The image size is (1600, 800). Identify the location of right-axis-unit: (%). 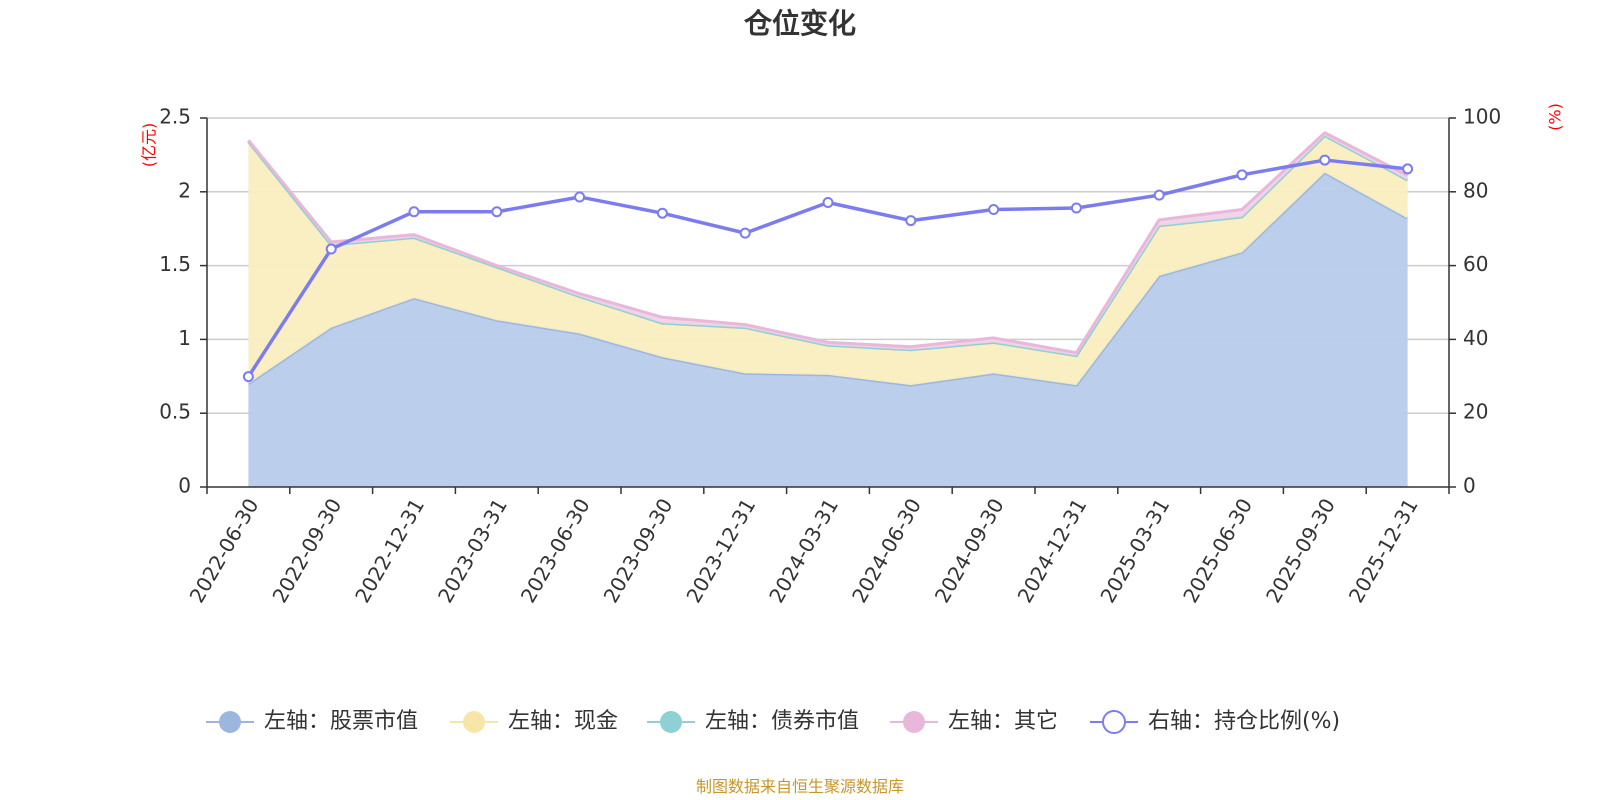
(1555, 117).